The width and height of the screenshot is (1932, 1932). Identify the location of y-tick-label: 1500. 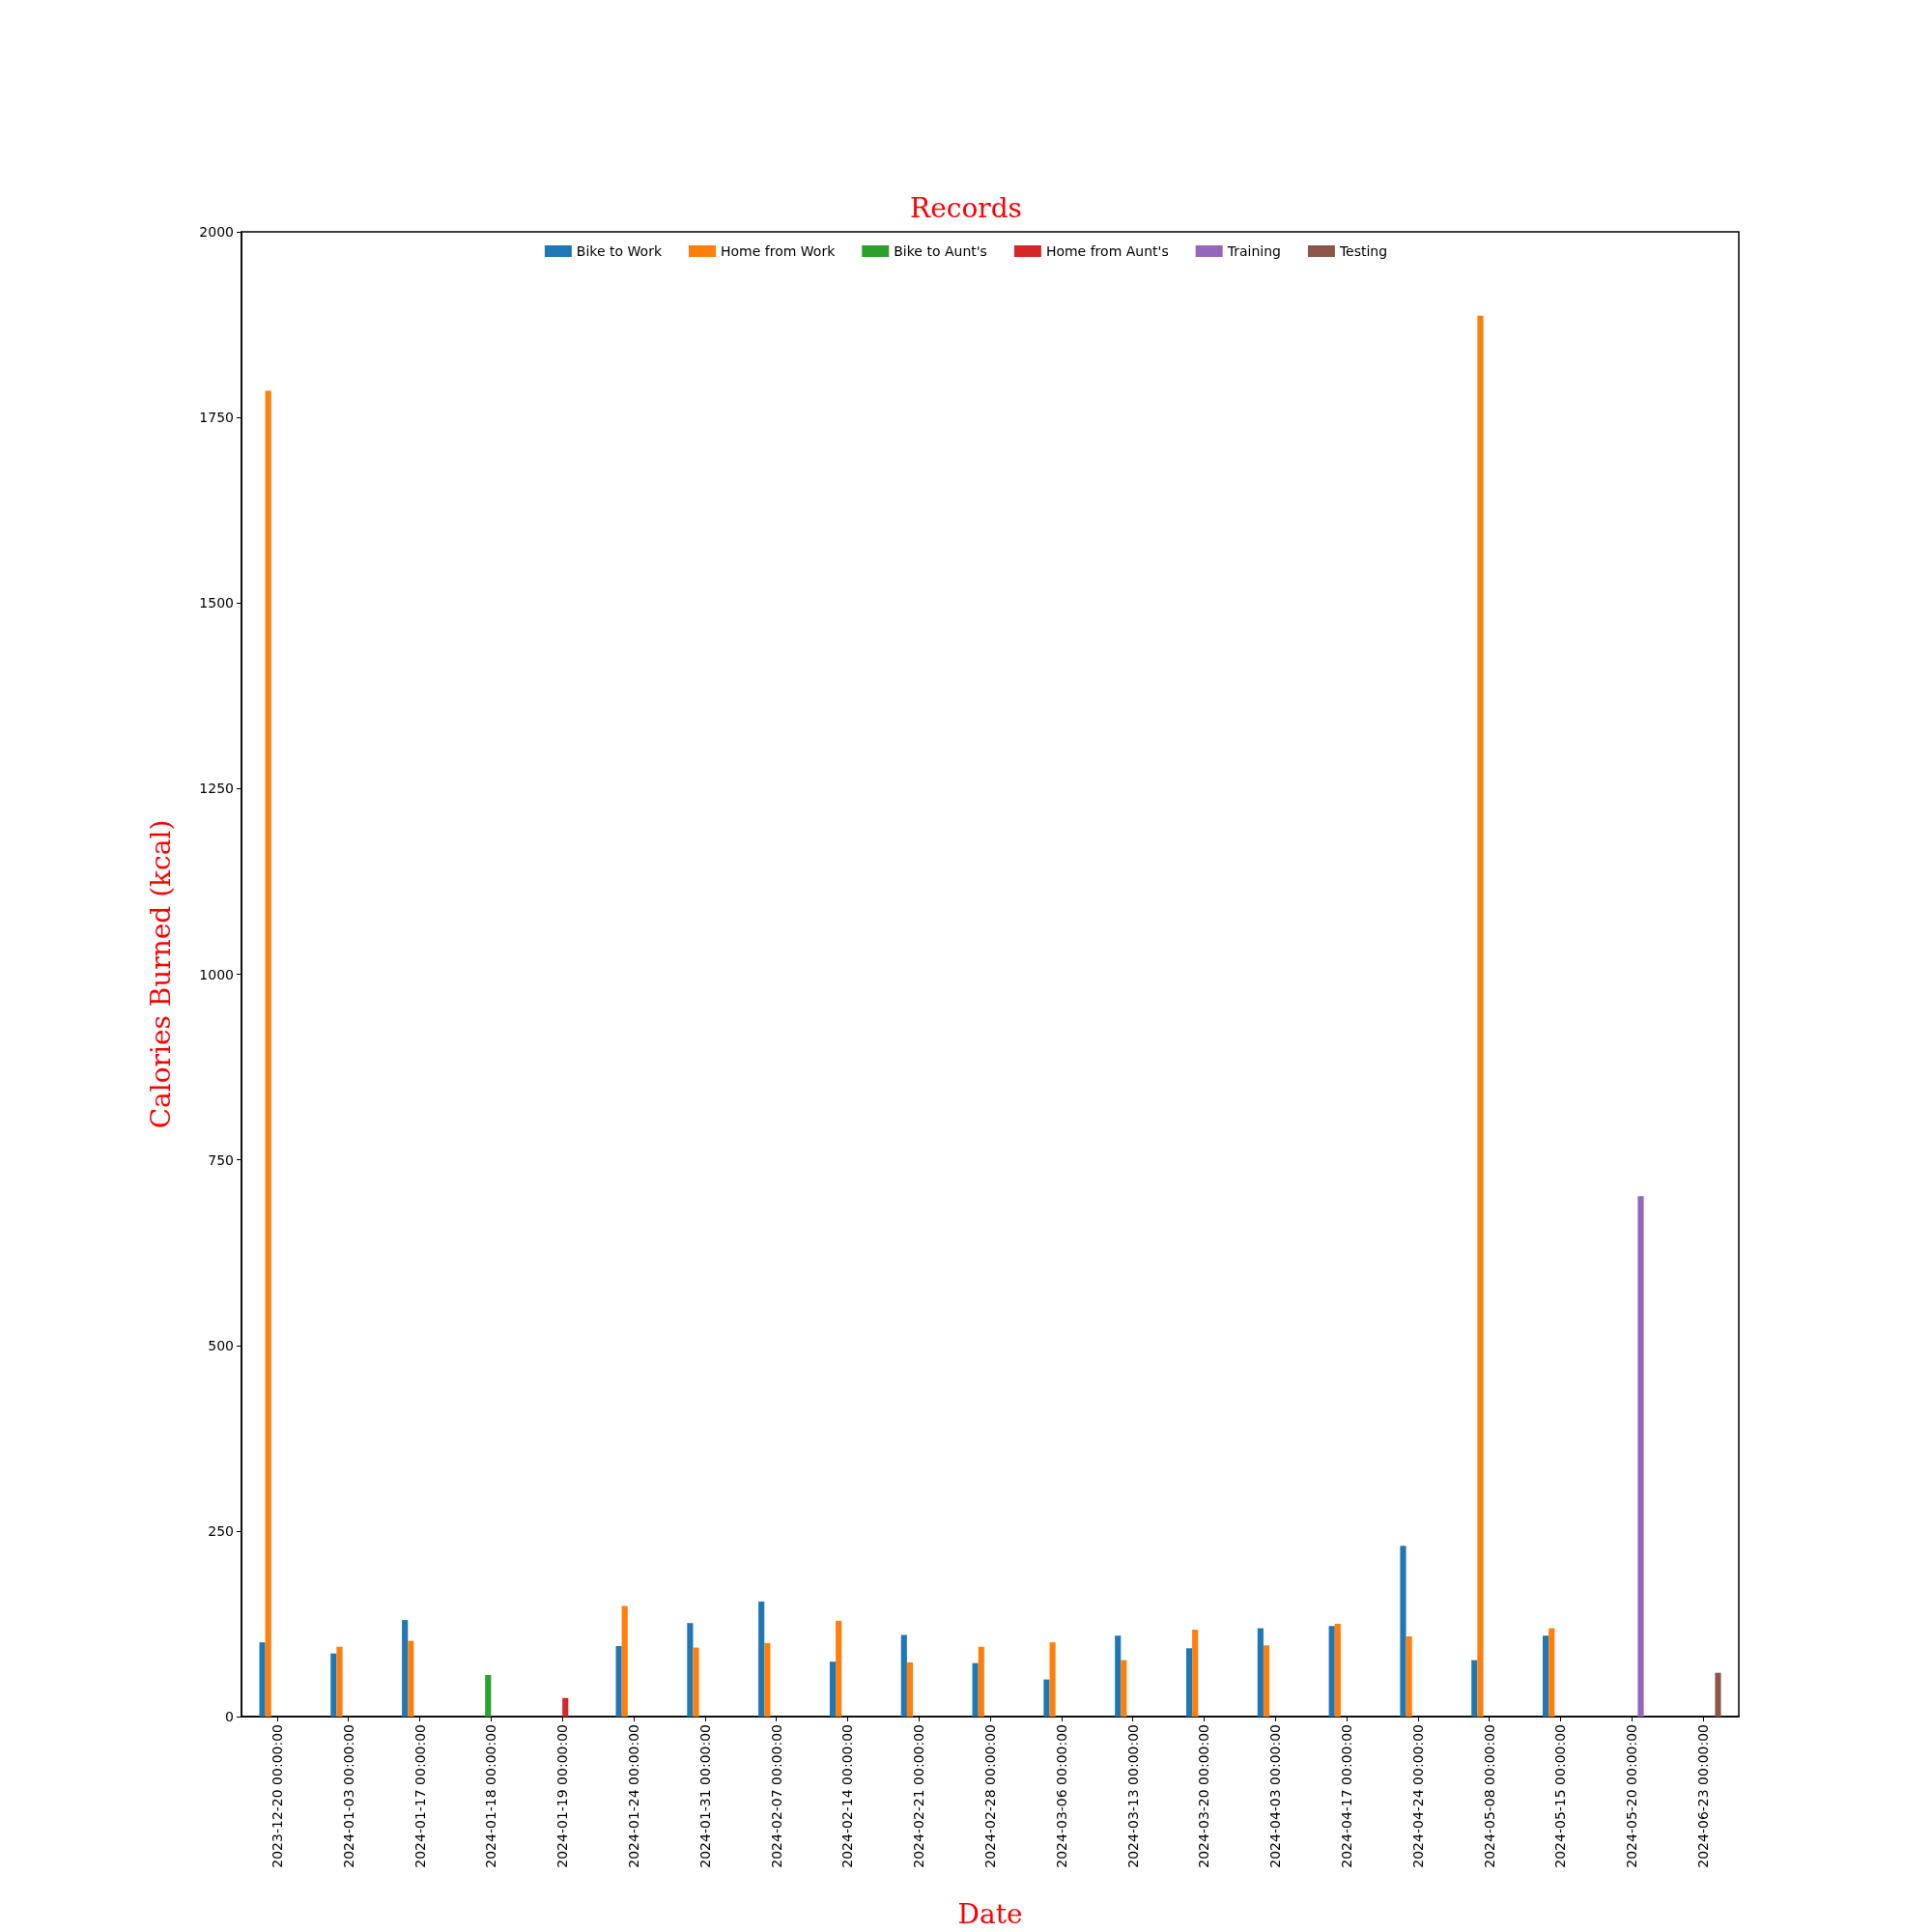
(216, 603).